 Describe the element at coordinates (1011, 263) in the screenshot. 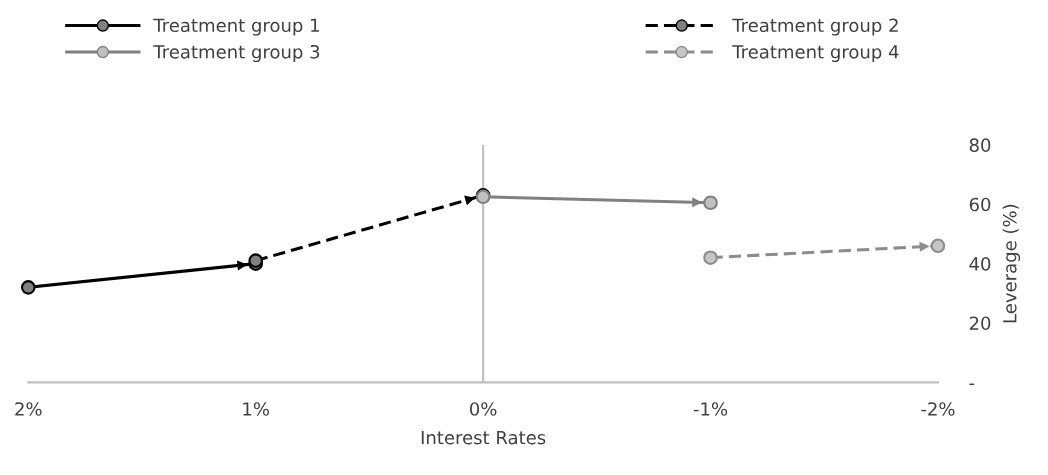

I see `y-axis-title: Leverage (%)` at that location.